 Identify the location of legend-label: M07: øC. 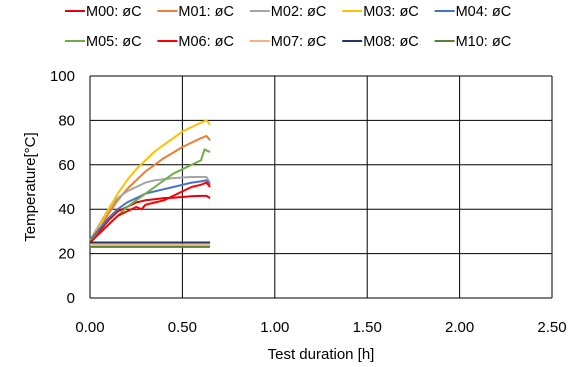
(299, 42).